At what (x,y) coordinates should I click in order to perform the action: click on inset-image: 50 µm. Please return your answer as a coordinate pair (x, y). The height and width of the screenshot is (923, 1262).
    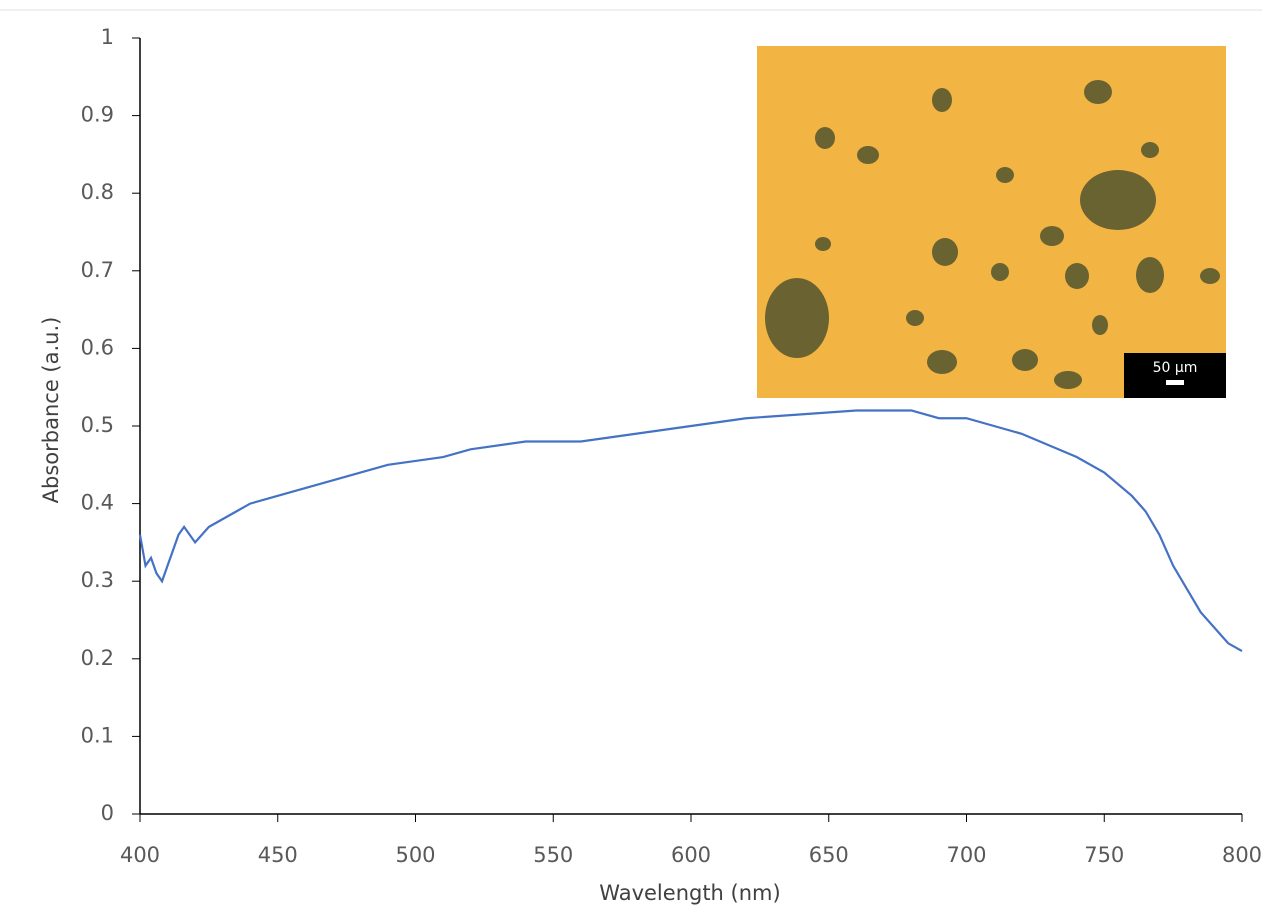
    Looking at the image, I should click on (991, 222).